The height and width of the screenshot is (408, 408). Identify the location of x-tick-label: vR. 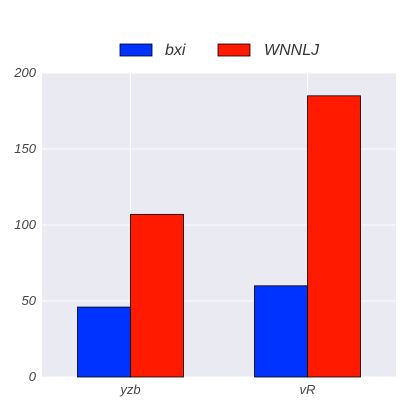
(308, 389).